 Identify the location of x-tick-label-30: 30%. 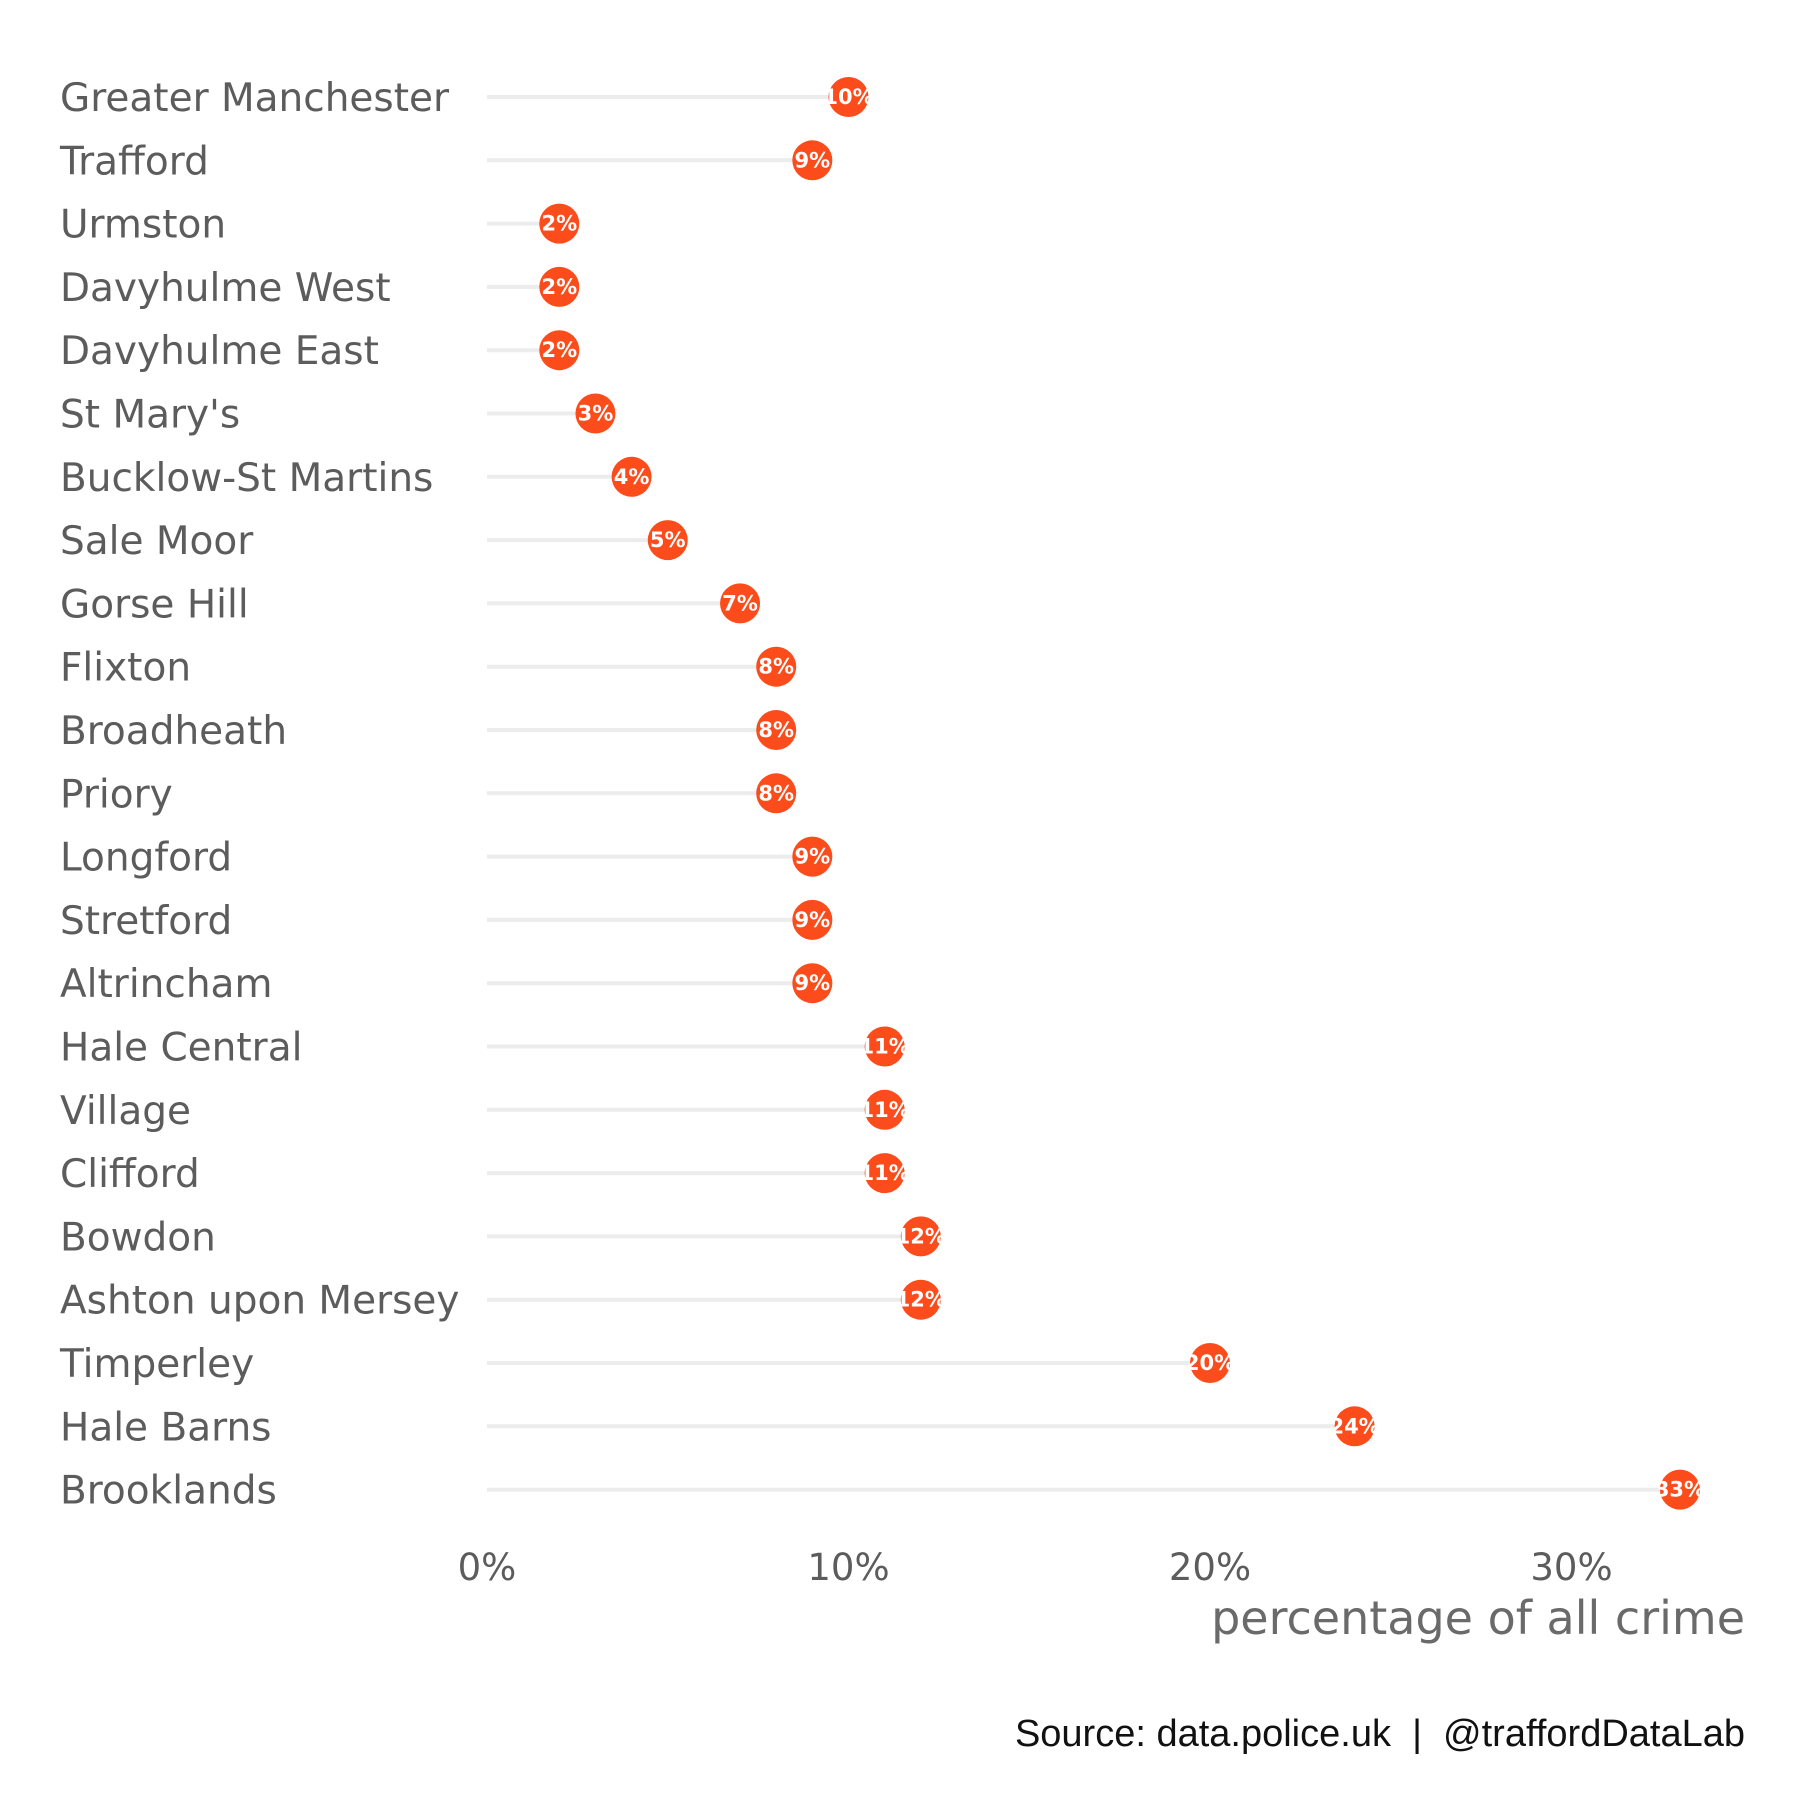
(1571, 1567).